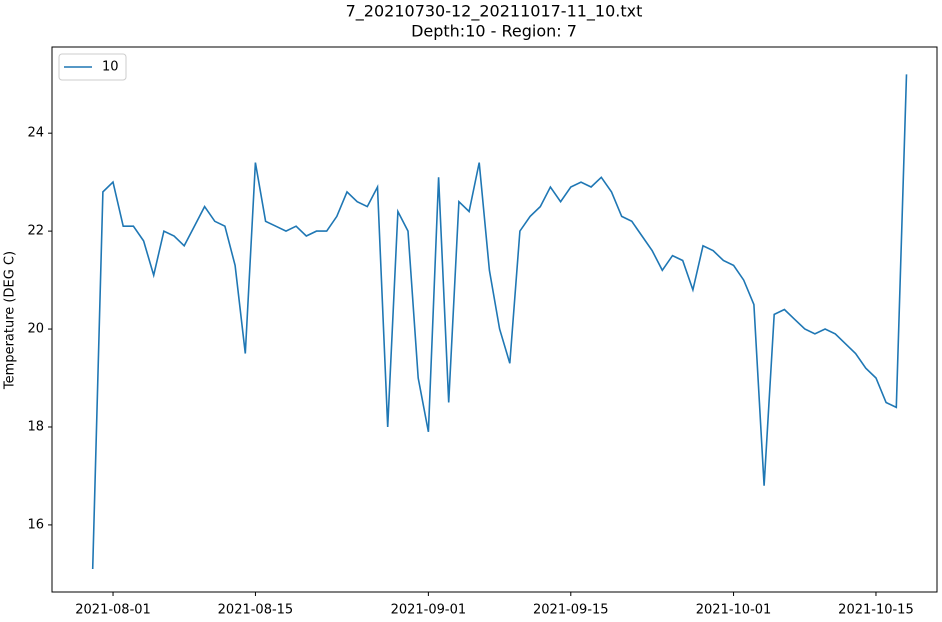  What do you see at coordinates (734, 610) in the screenshot?
I see `x-tick-label: 2021-10-01` at bounding box center [734, 610].